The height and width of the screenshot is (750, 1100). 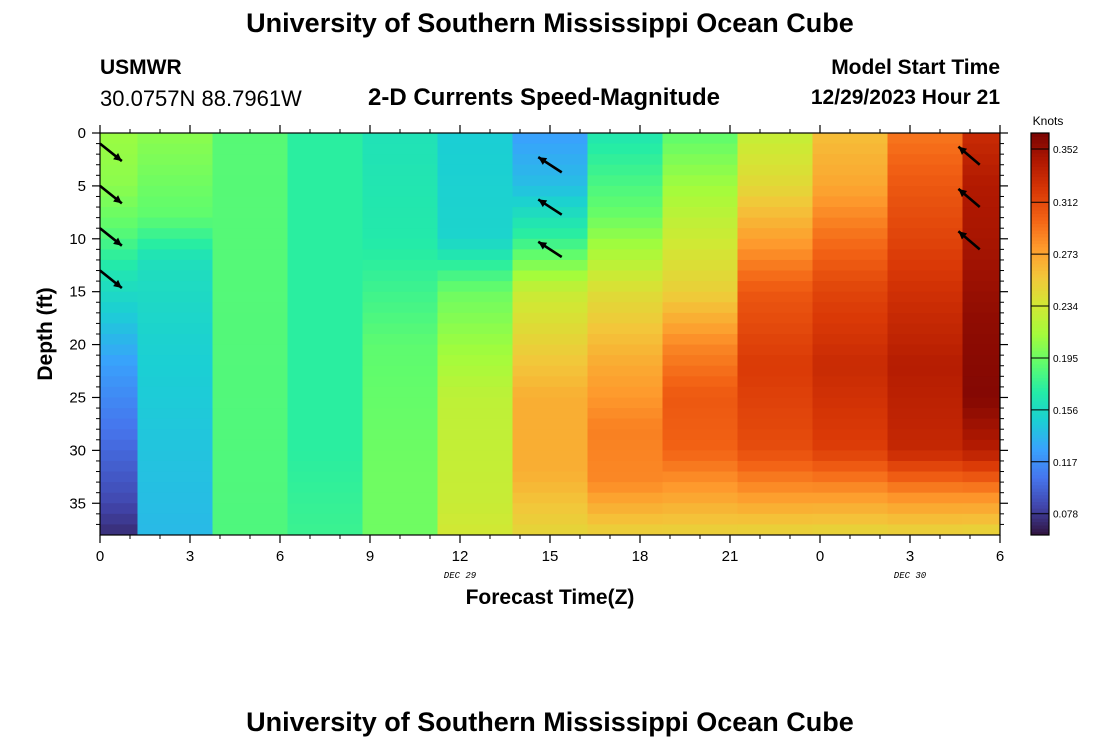 What do you see at coordinates (969, 198) in the screenshot?
I see `current-arrow` at bounding box center [969, 198].